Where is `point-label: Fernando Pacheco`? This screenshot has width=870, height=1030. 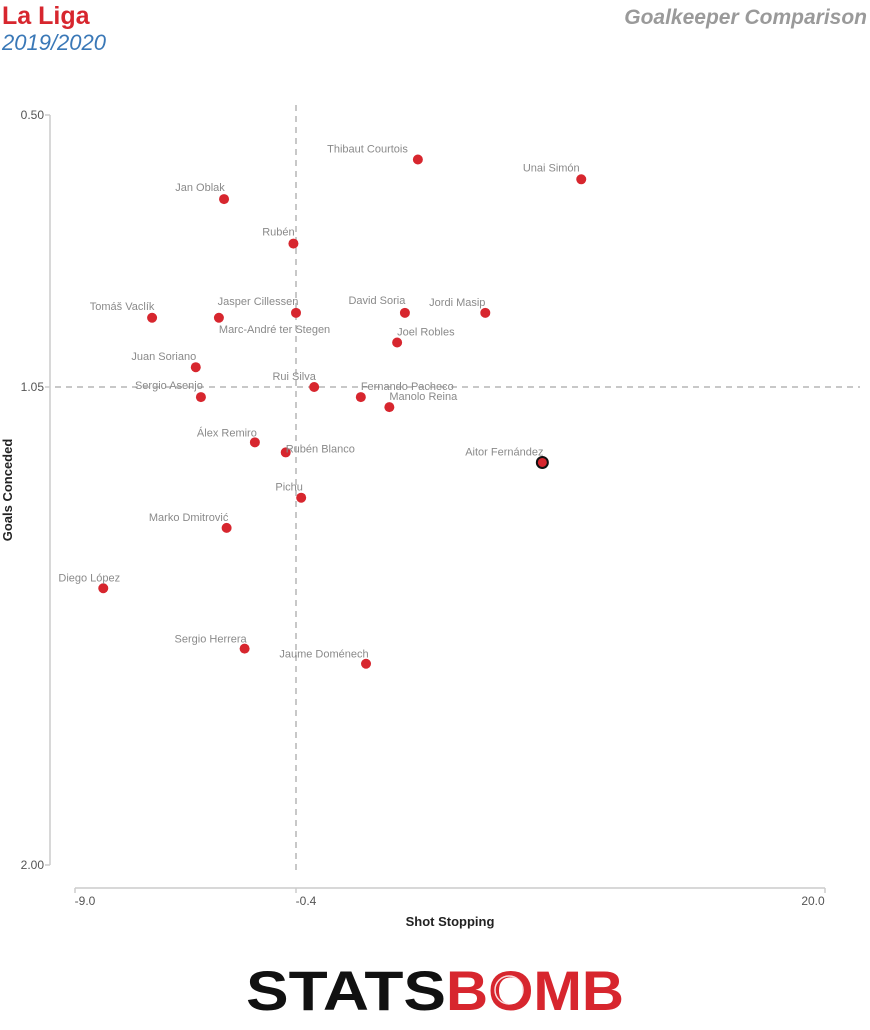
point-label: Fernando Pacheco is located at coordinates (407, 387).